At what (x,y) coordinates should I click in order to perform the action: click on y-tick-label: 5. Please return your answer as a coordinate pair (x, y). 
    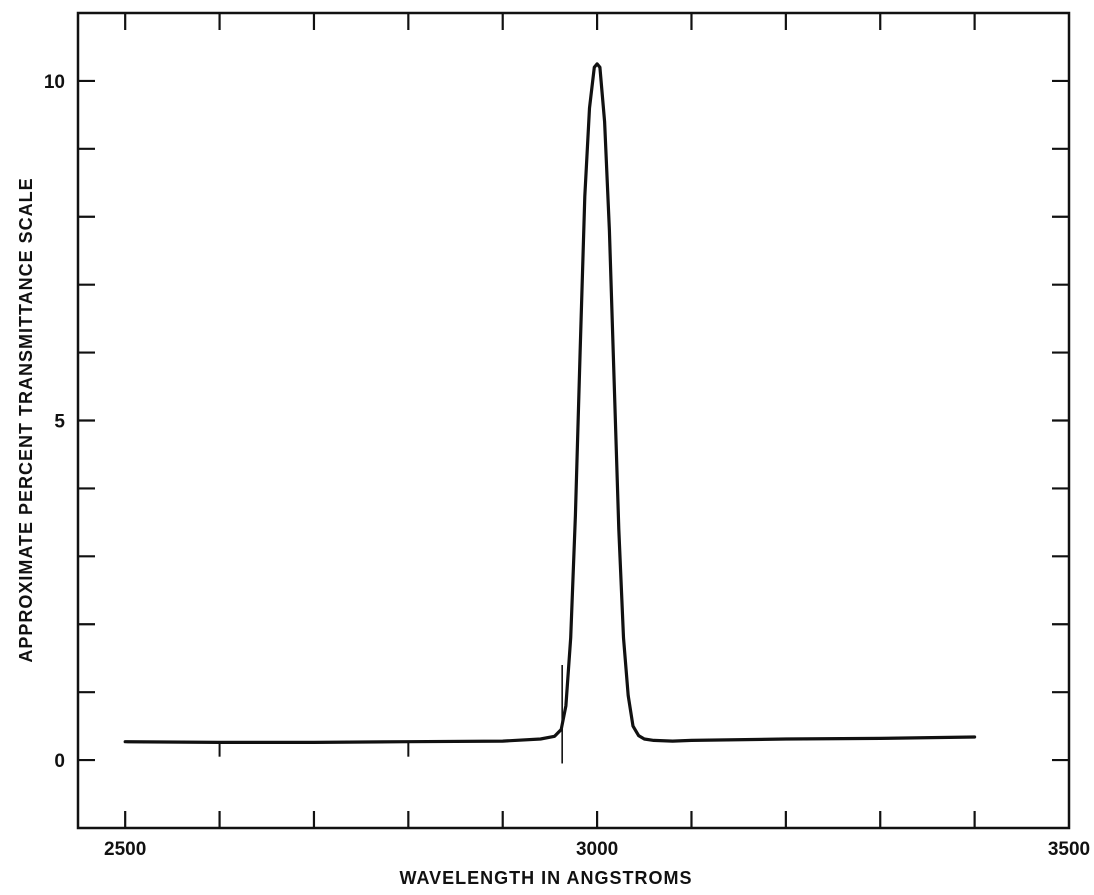
    Looking at the image, I should click on (59, 422).